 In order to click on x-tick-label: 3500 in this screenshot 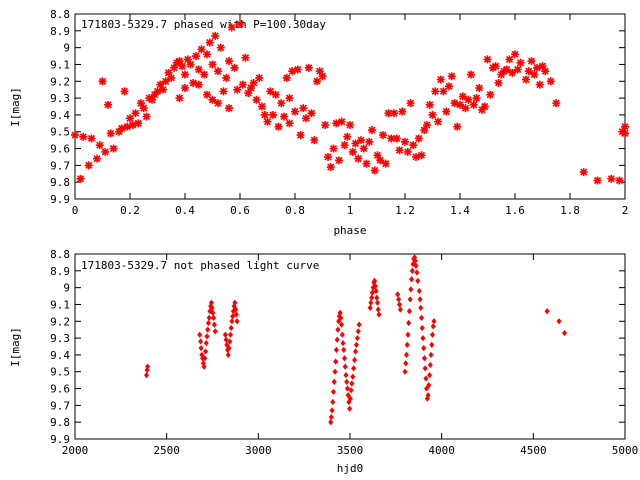, I will do `click(350, 450)`.